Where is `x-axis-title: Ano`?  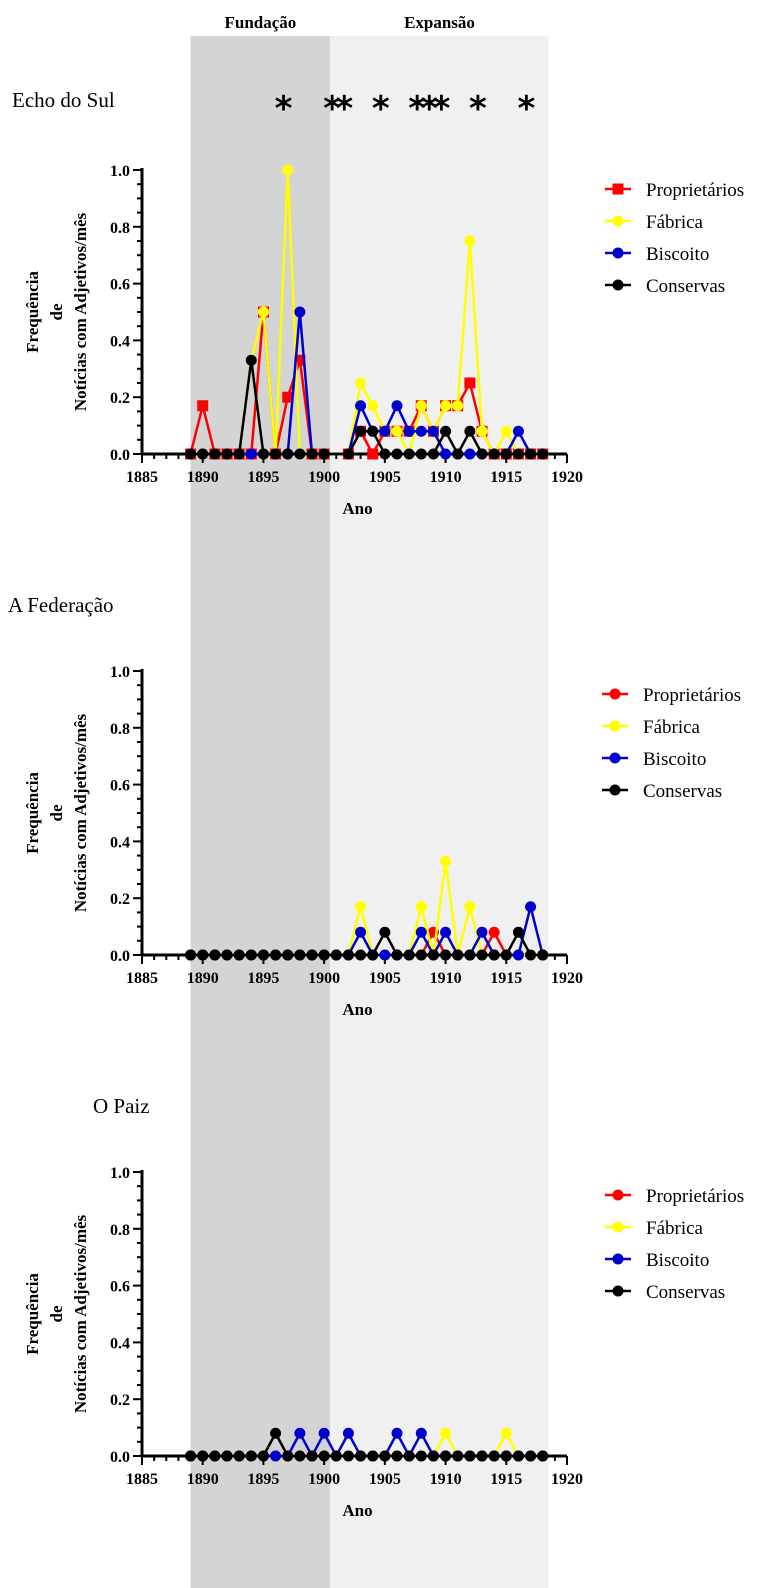 x-axis-title: Ano is located at coordinates (357, 1009).